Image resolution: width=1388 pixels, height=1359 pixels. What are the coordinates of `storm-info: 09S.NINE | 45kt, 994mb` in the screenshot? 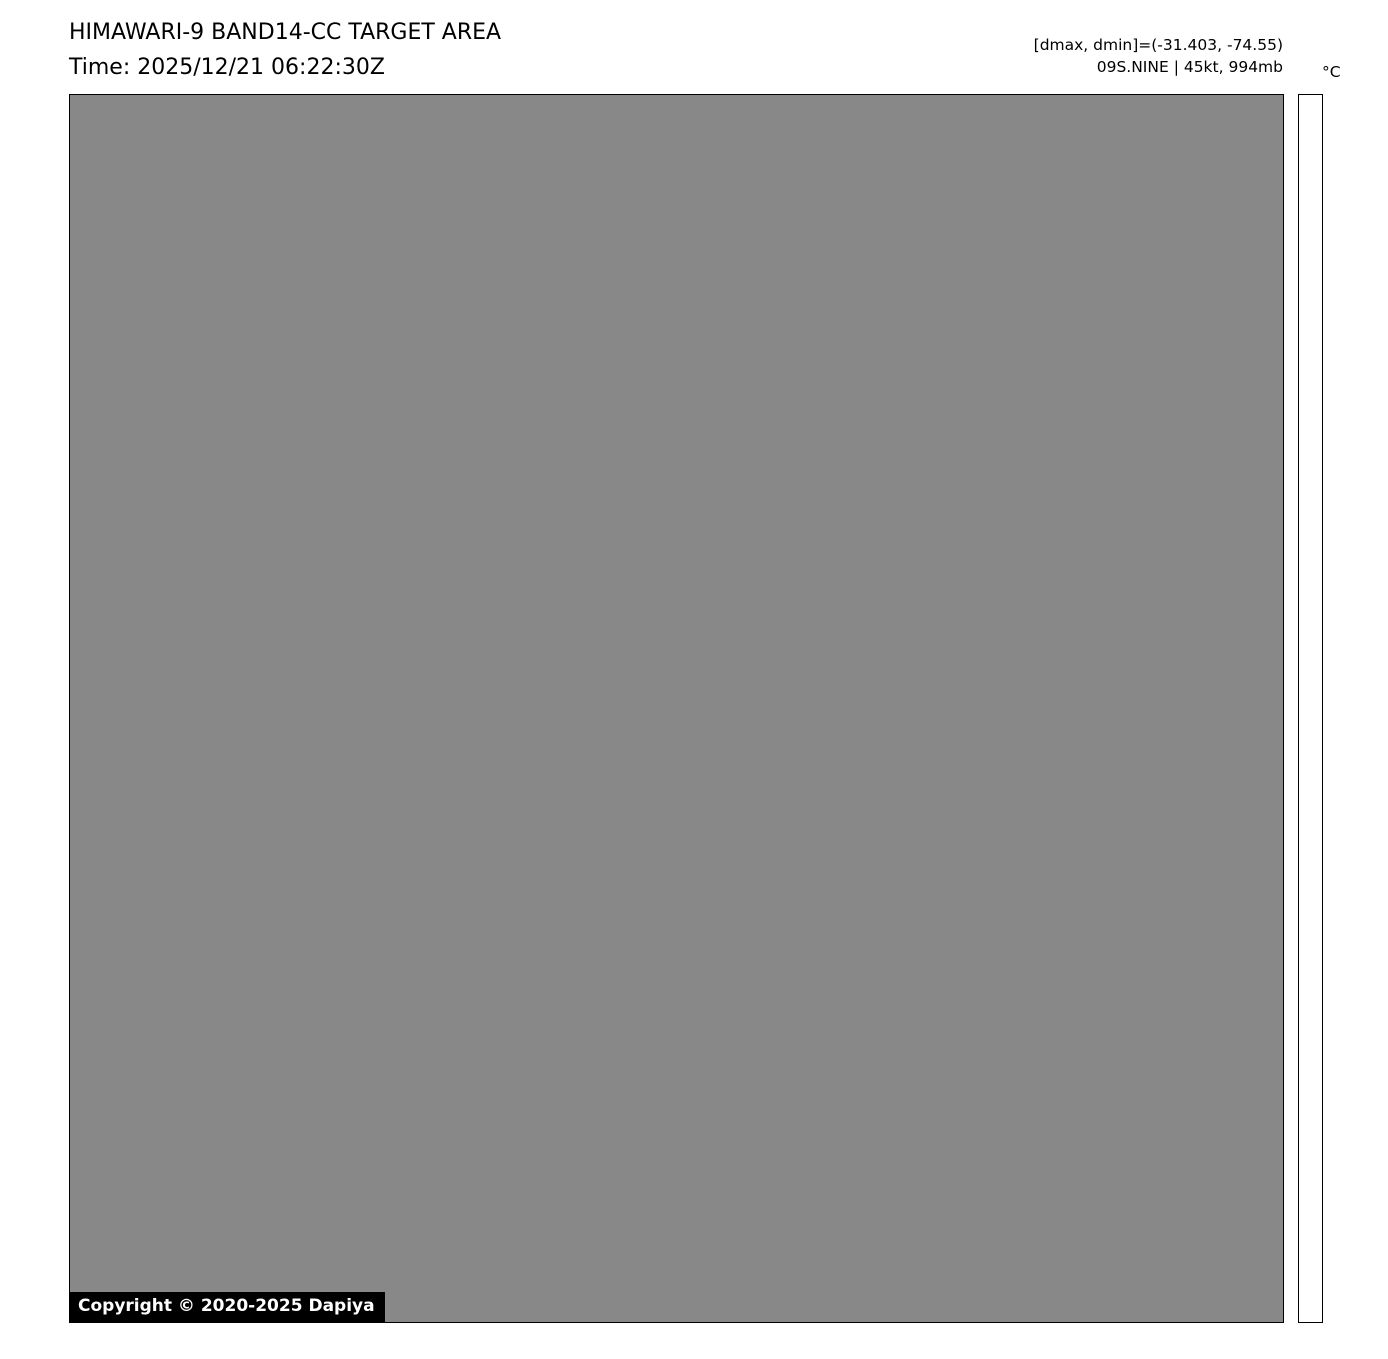 It's located at (1189, 67).